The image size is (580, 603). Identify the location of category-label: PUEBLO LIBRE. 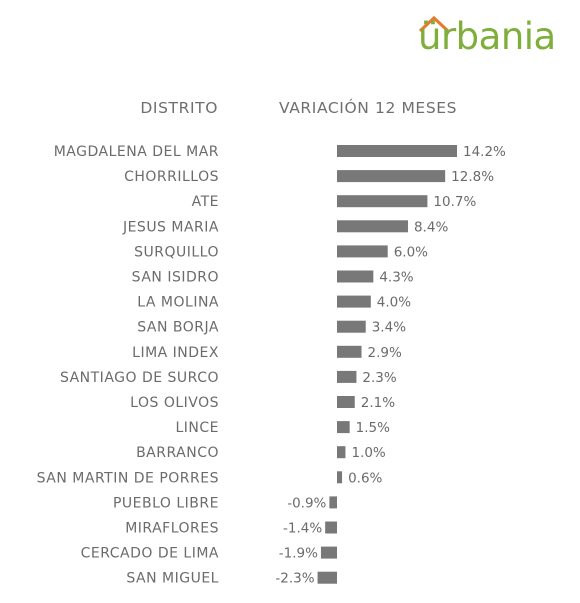
(166, 503).